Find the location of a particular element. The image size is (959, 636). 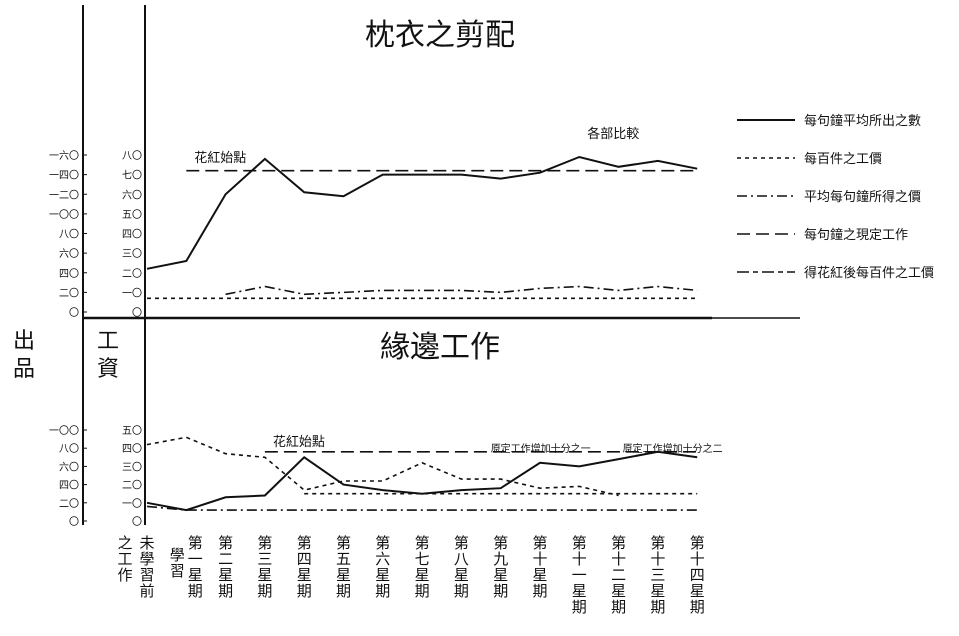

panel-title: 緣邊工作 is located at coordinates (440, 347).